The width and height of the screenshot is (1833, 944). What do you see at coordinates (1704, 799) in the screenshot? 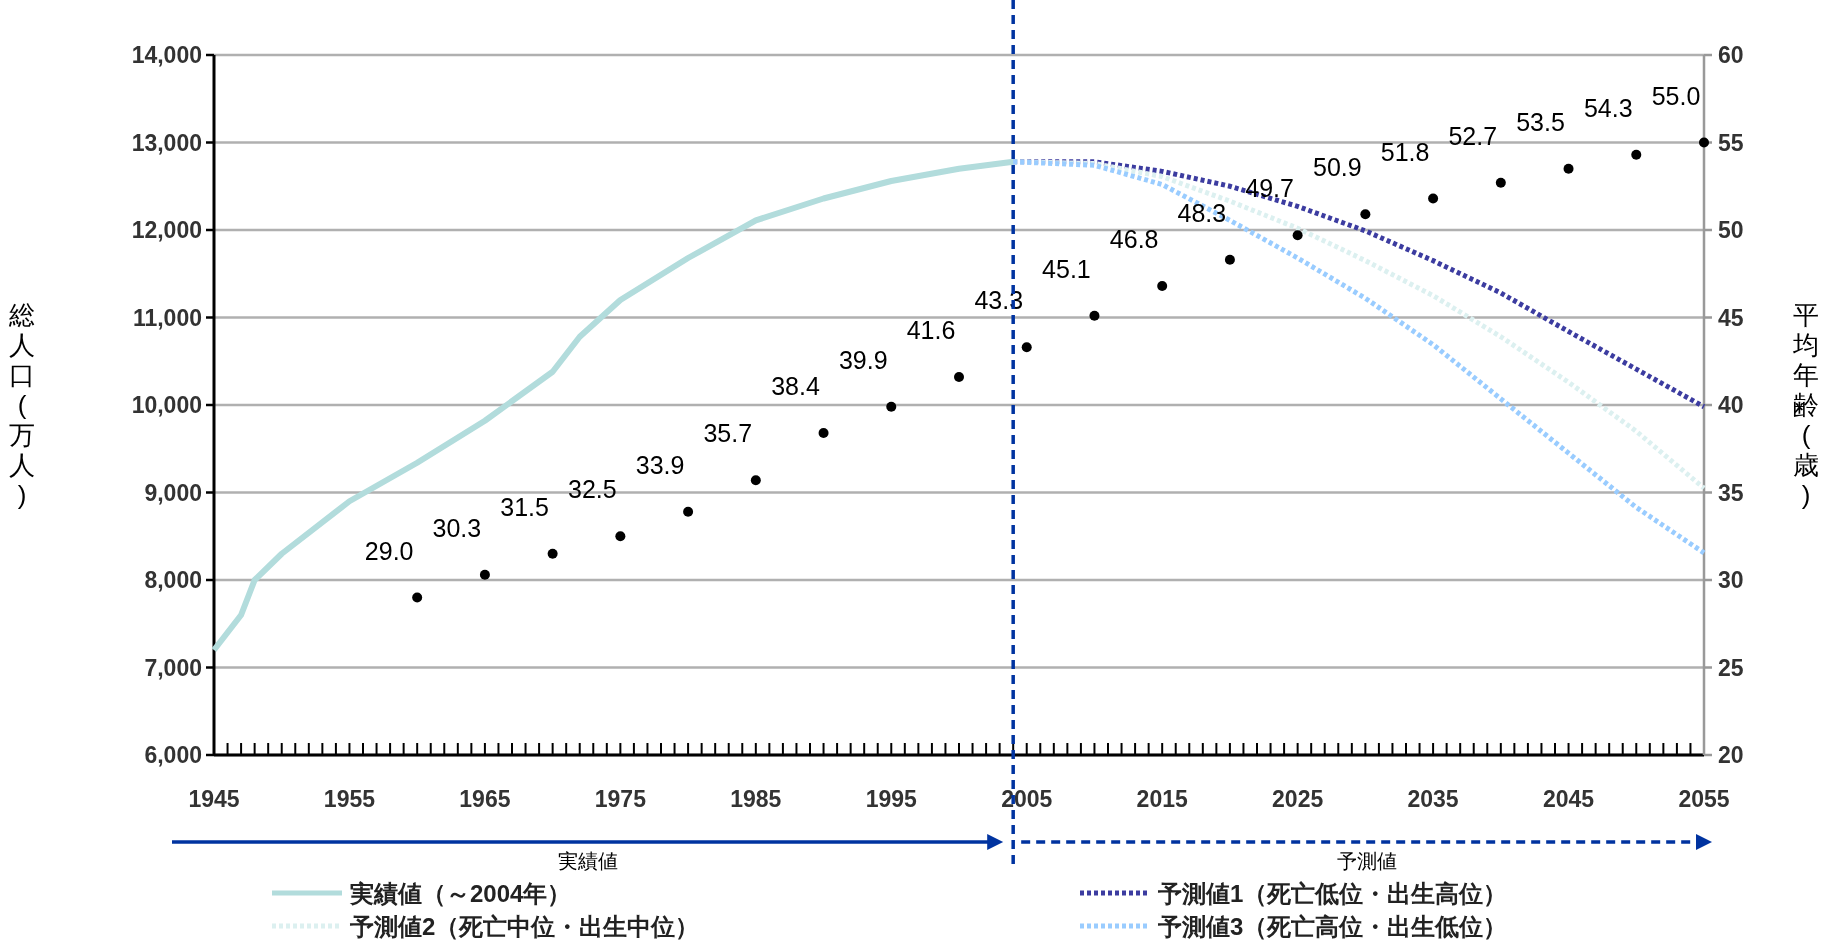
I see `x-tick-label: 2055` at bounding box center [1704, 799].